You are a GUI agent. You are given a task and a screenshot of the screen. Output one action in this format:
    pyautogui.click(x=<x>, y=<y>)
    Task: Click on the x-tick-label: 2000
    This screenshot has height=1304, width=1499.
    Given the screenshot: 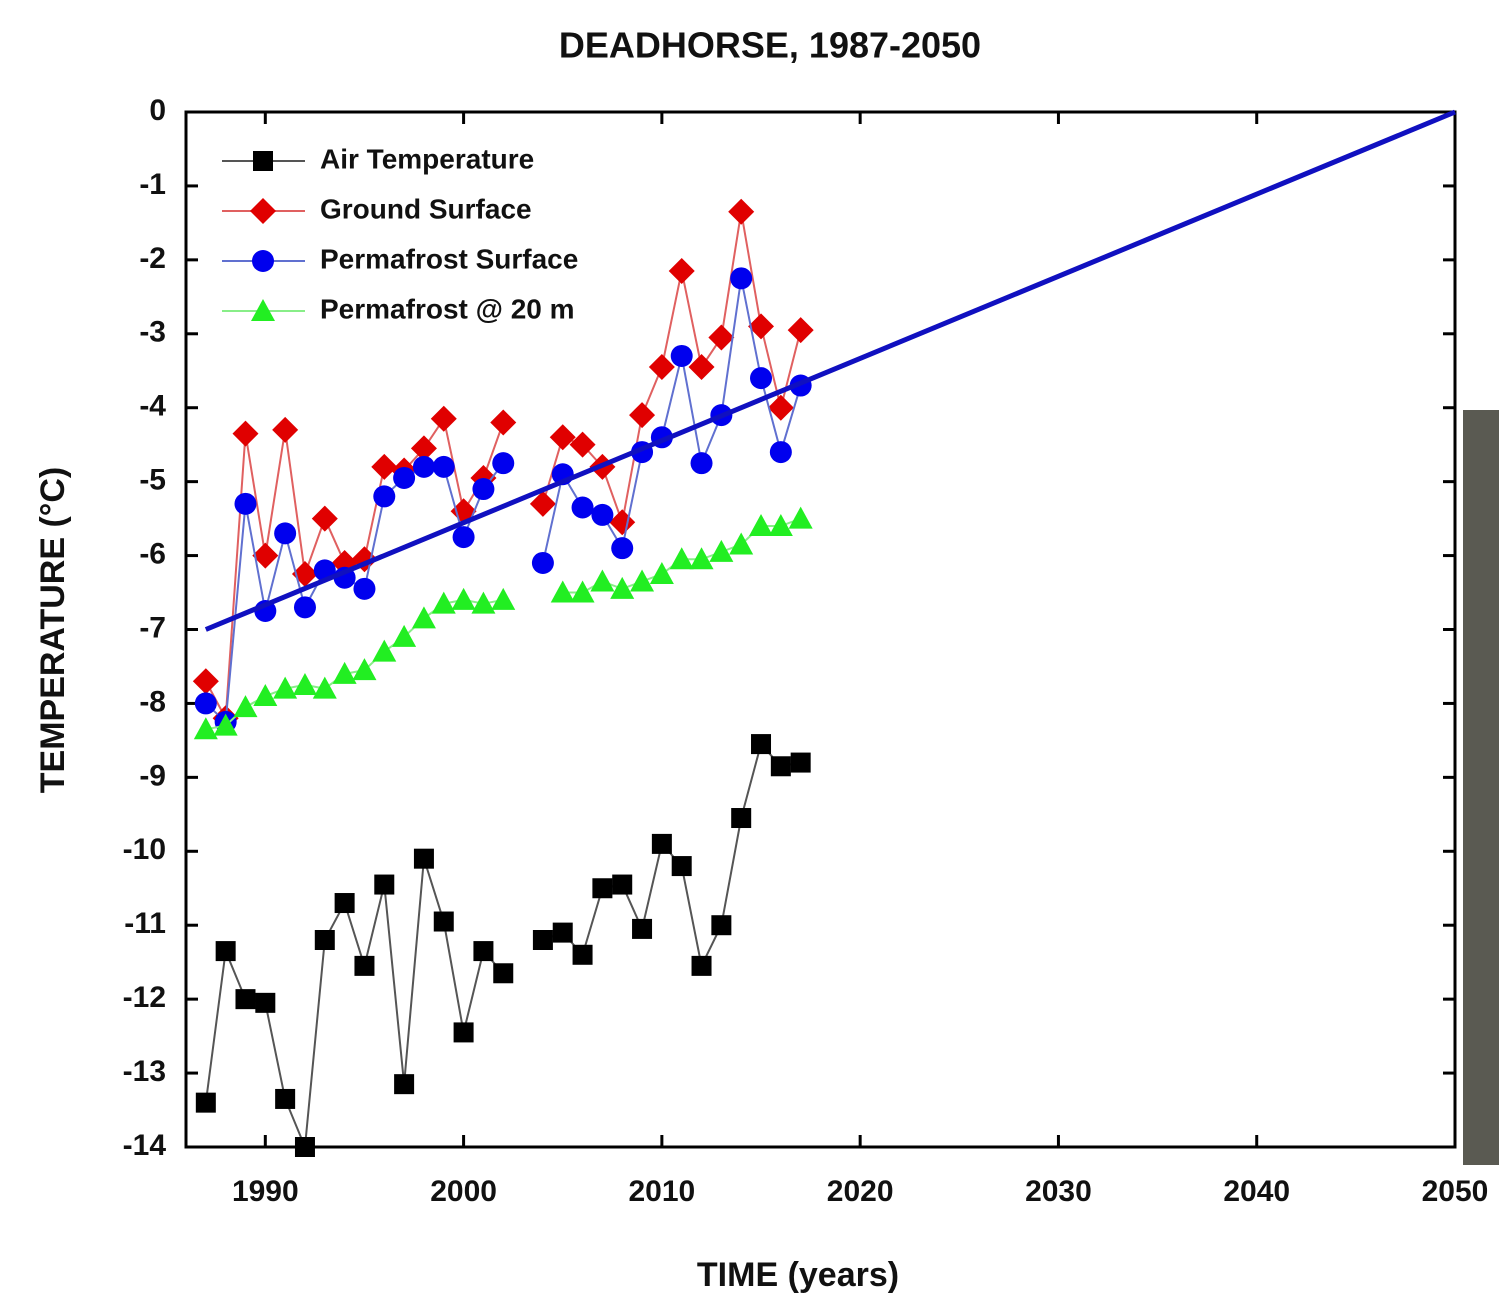 What is the action you would take?
    pyautogui.click(x=463, y=1191)
    